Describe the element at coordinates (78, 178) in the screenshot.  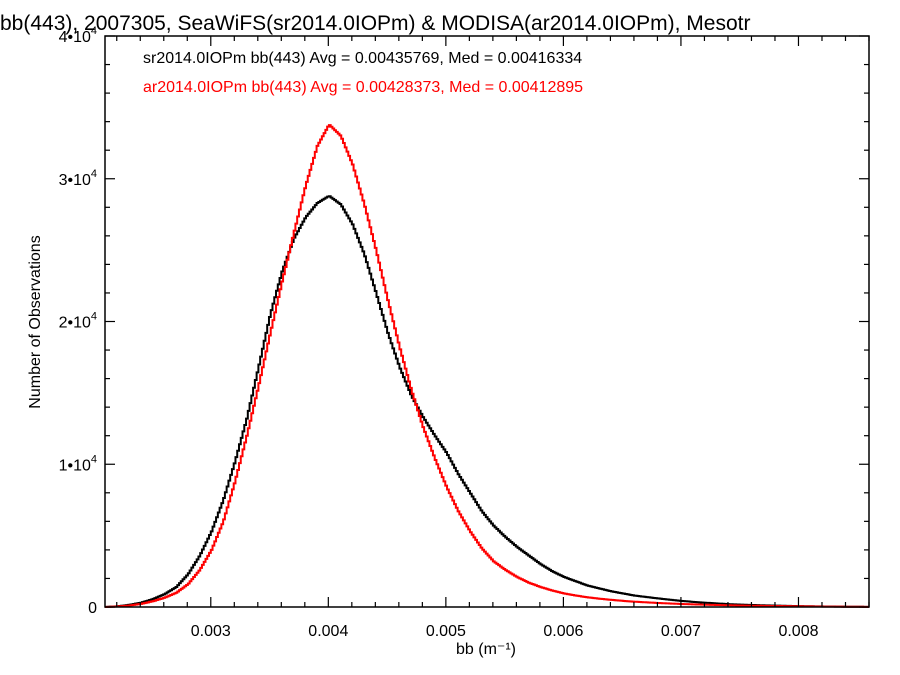
I see `y-tick-label: 3•104` at that location.